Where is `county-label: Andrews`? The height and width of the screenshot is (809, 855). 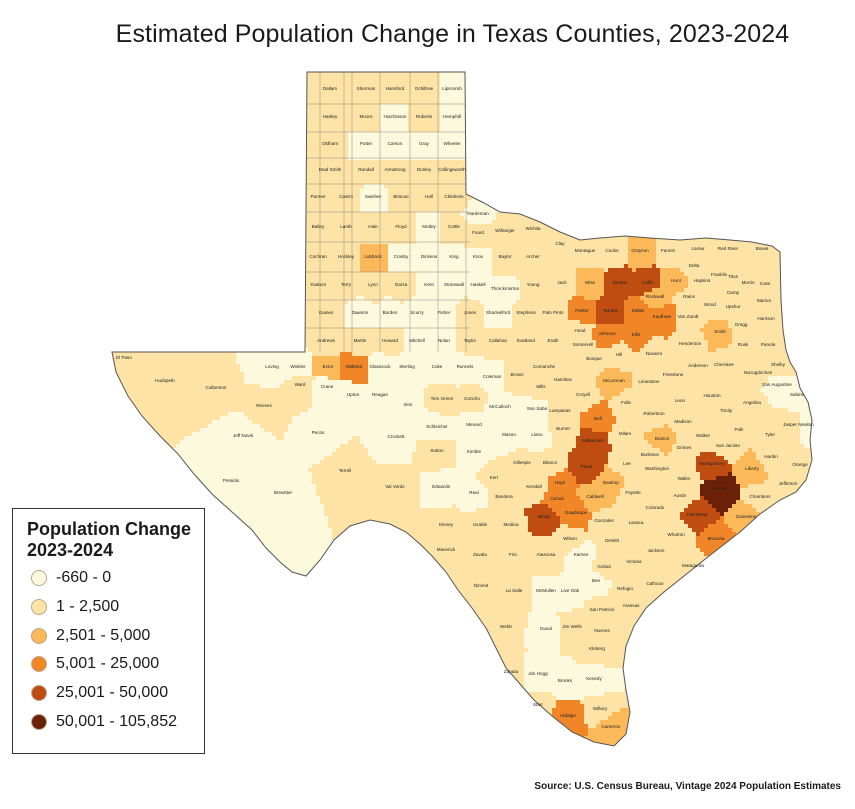
county-label: Andrews is located at coordinates (326, 340).